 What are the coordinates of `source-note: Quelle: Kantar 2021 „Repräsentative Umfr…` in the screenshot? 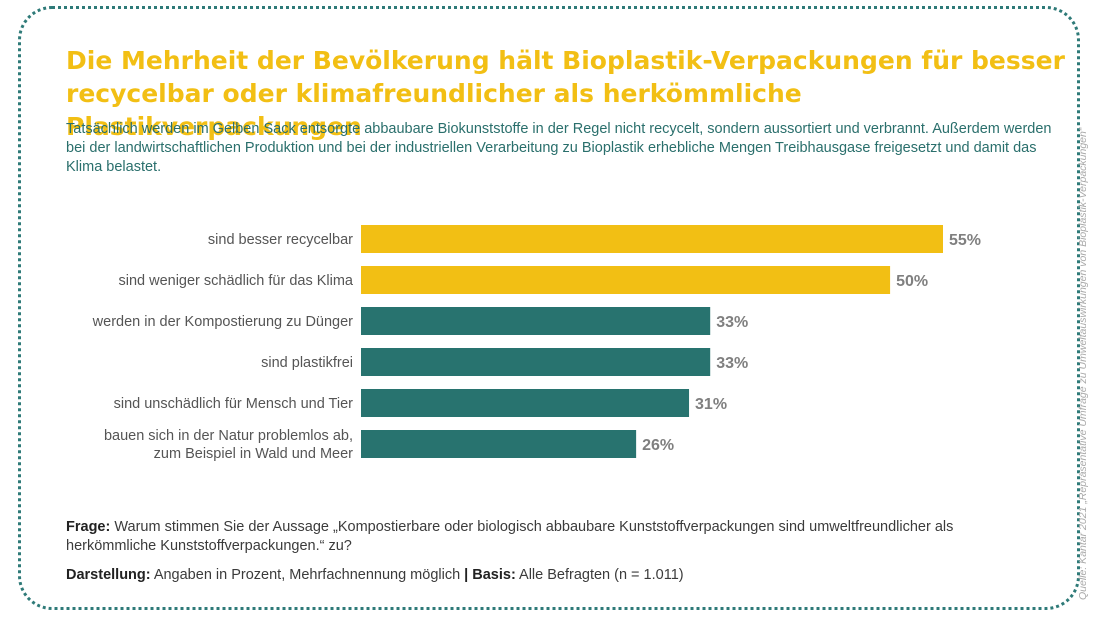 It's located at (1083, 363).